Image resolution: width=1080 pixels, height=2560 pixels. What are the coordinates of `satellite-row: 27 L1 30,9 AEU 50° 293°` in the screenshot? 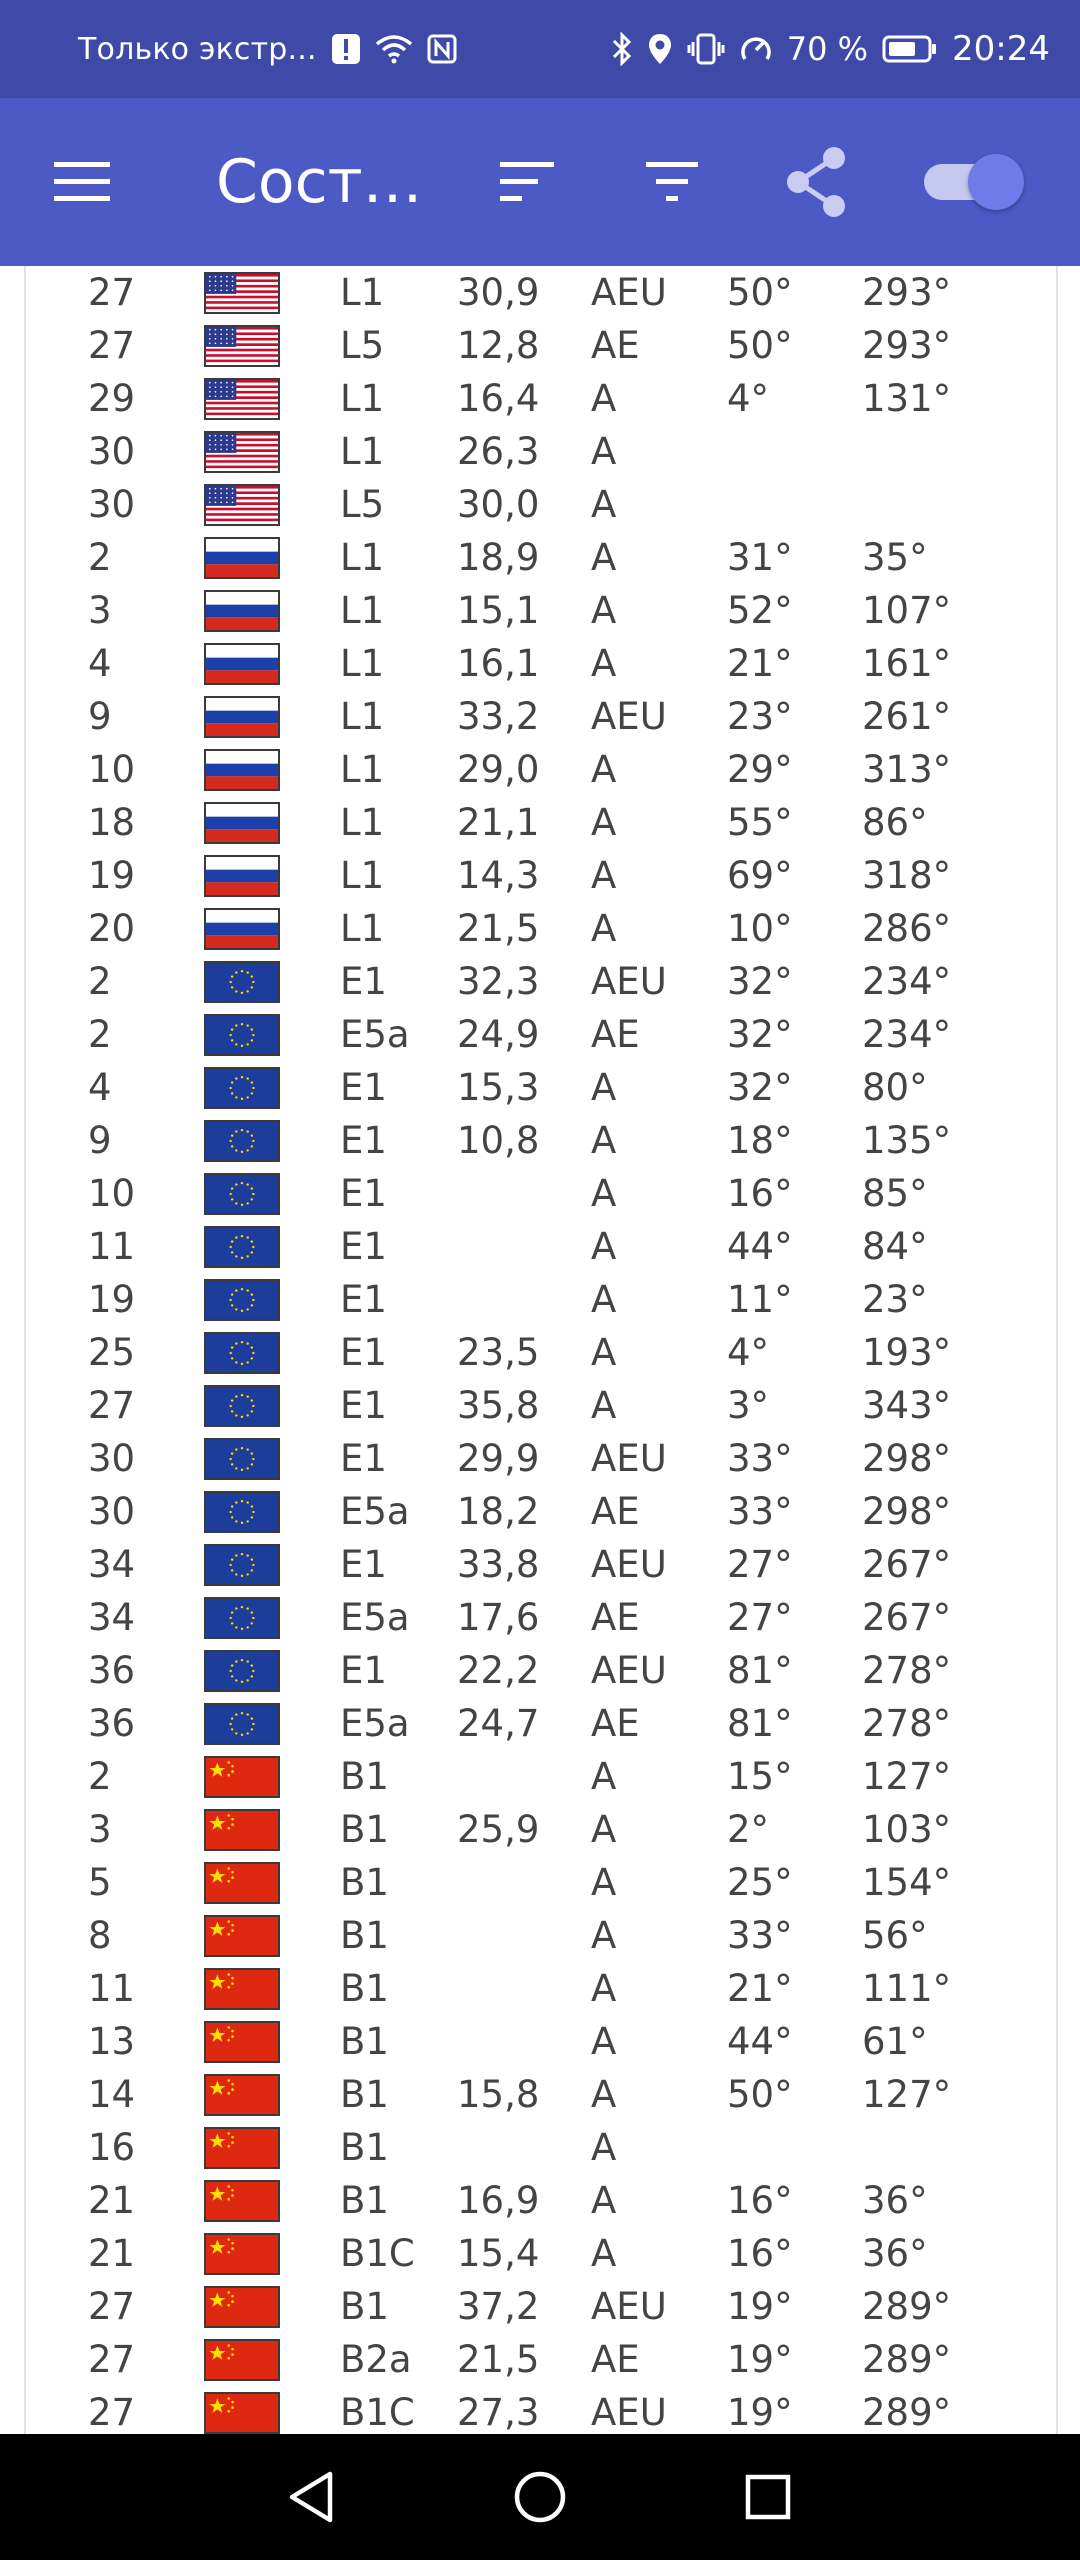 It's located at (540, 292).